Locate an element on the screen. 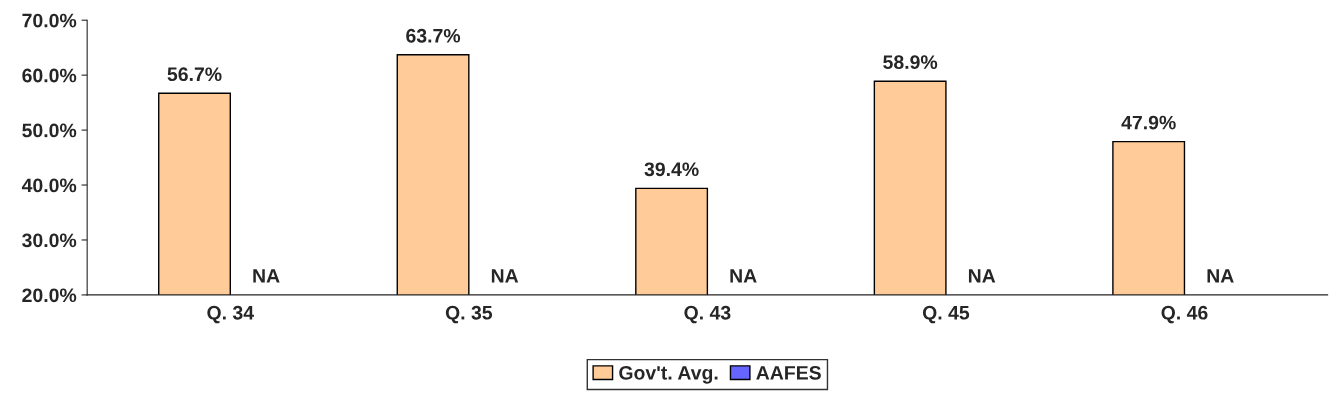 The width and height of the screenshot is (1341, 404). y-tick-label: 70.0% is located at coordinates (49, 20).